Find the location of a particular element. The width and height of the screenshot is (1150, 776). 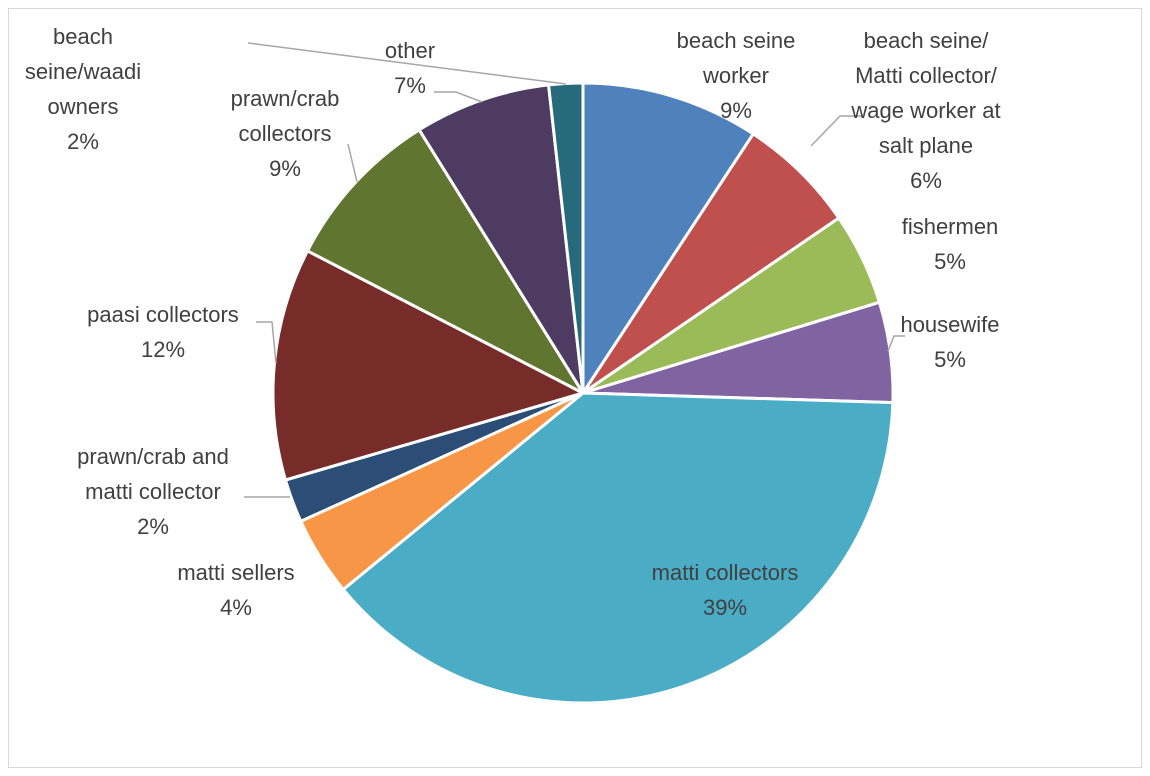

slice-category-label: matti collector is located at coordinates (153, 491).